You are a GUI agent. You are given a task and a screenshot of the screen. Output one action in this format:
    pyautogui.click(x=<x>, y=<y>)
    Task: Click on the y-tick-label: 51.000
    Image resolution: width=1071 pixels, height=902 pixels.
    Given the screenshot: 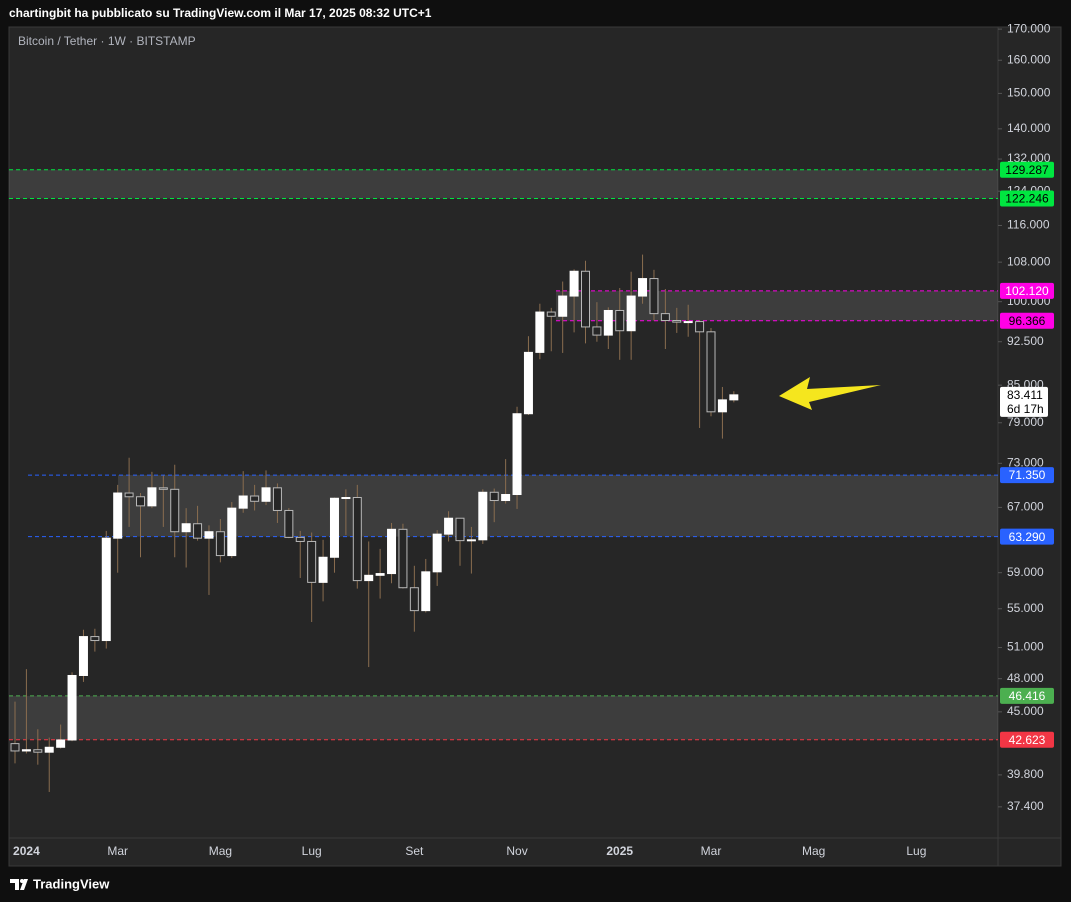 What is the action you would take?
    pyautogui.click(x=1025, y=647)
    